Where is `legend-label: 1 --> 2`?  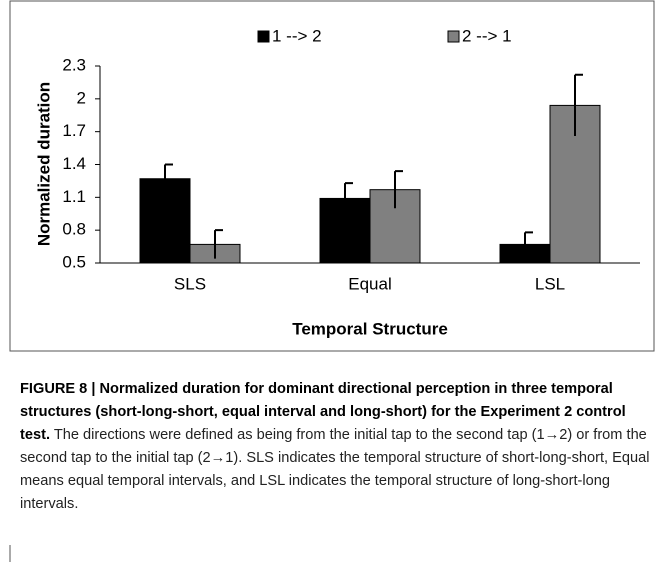
legend-label: 1 --> 2 is located at coordinates (297, 35).